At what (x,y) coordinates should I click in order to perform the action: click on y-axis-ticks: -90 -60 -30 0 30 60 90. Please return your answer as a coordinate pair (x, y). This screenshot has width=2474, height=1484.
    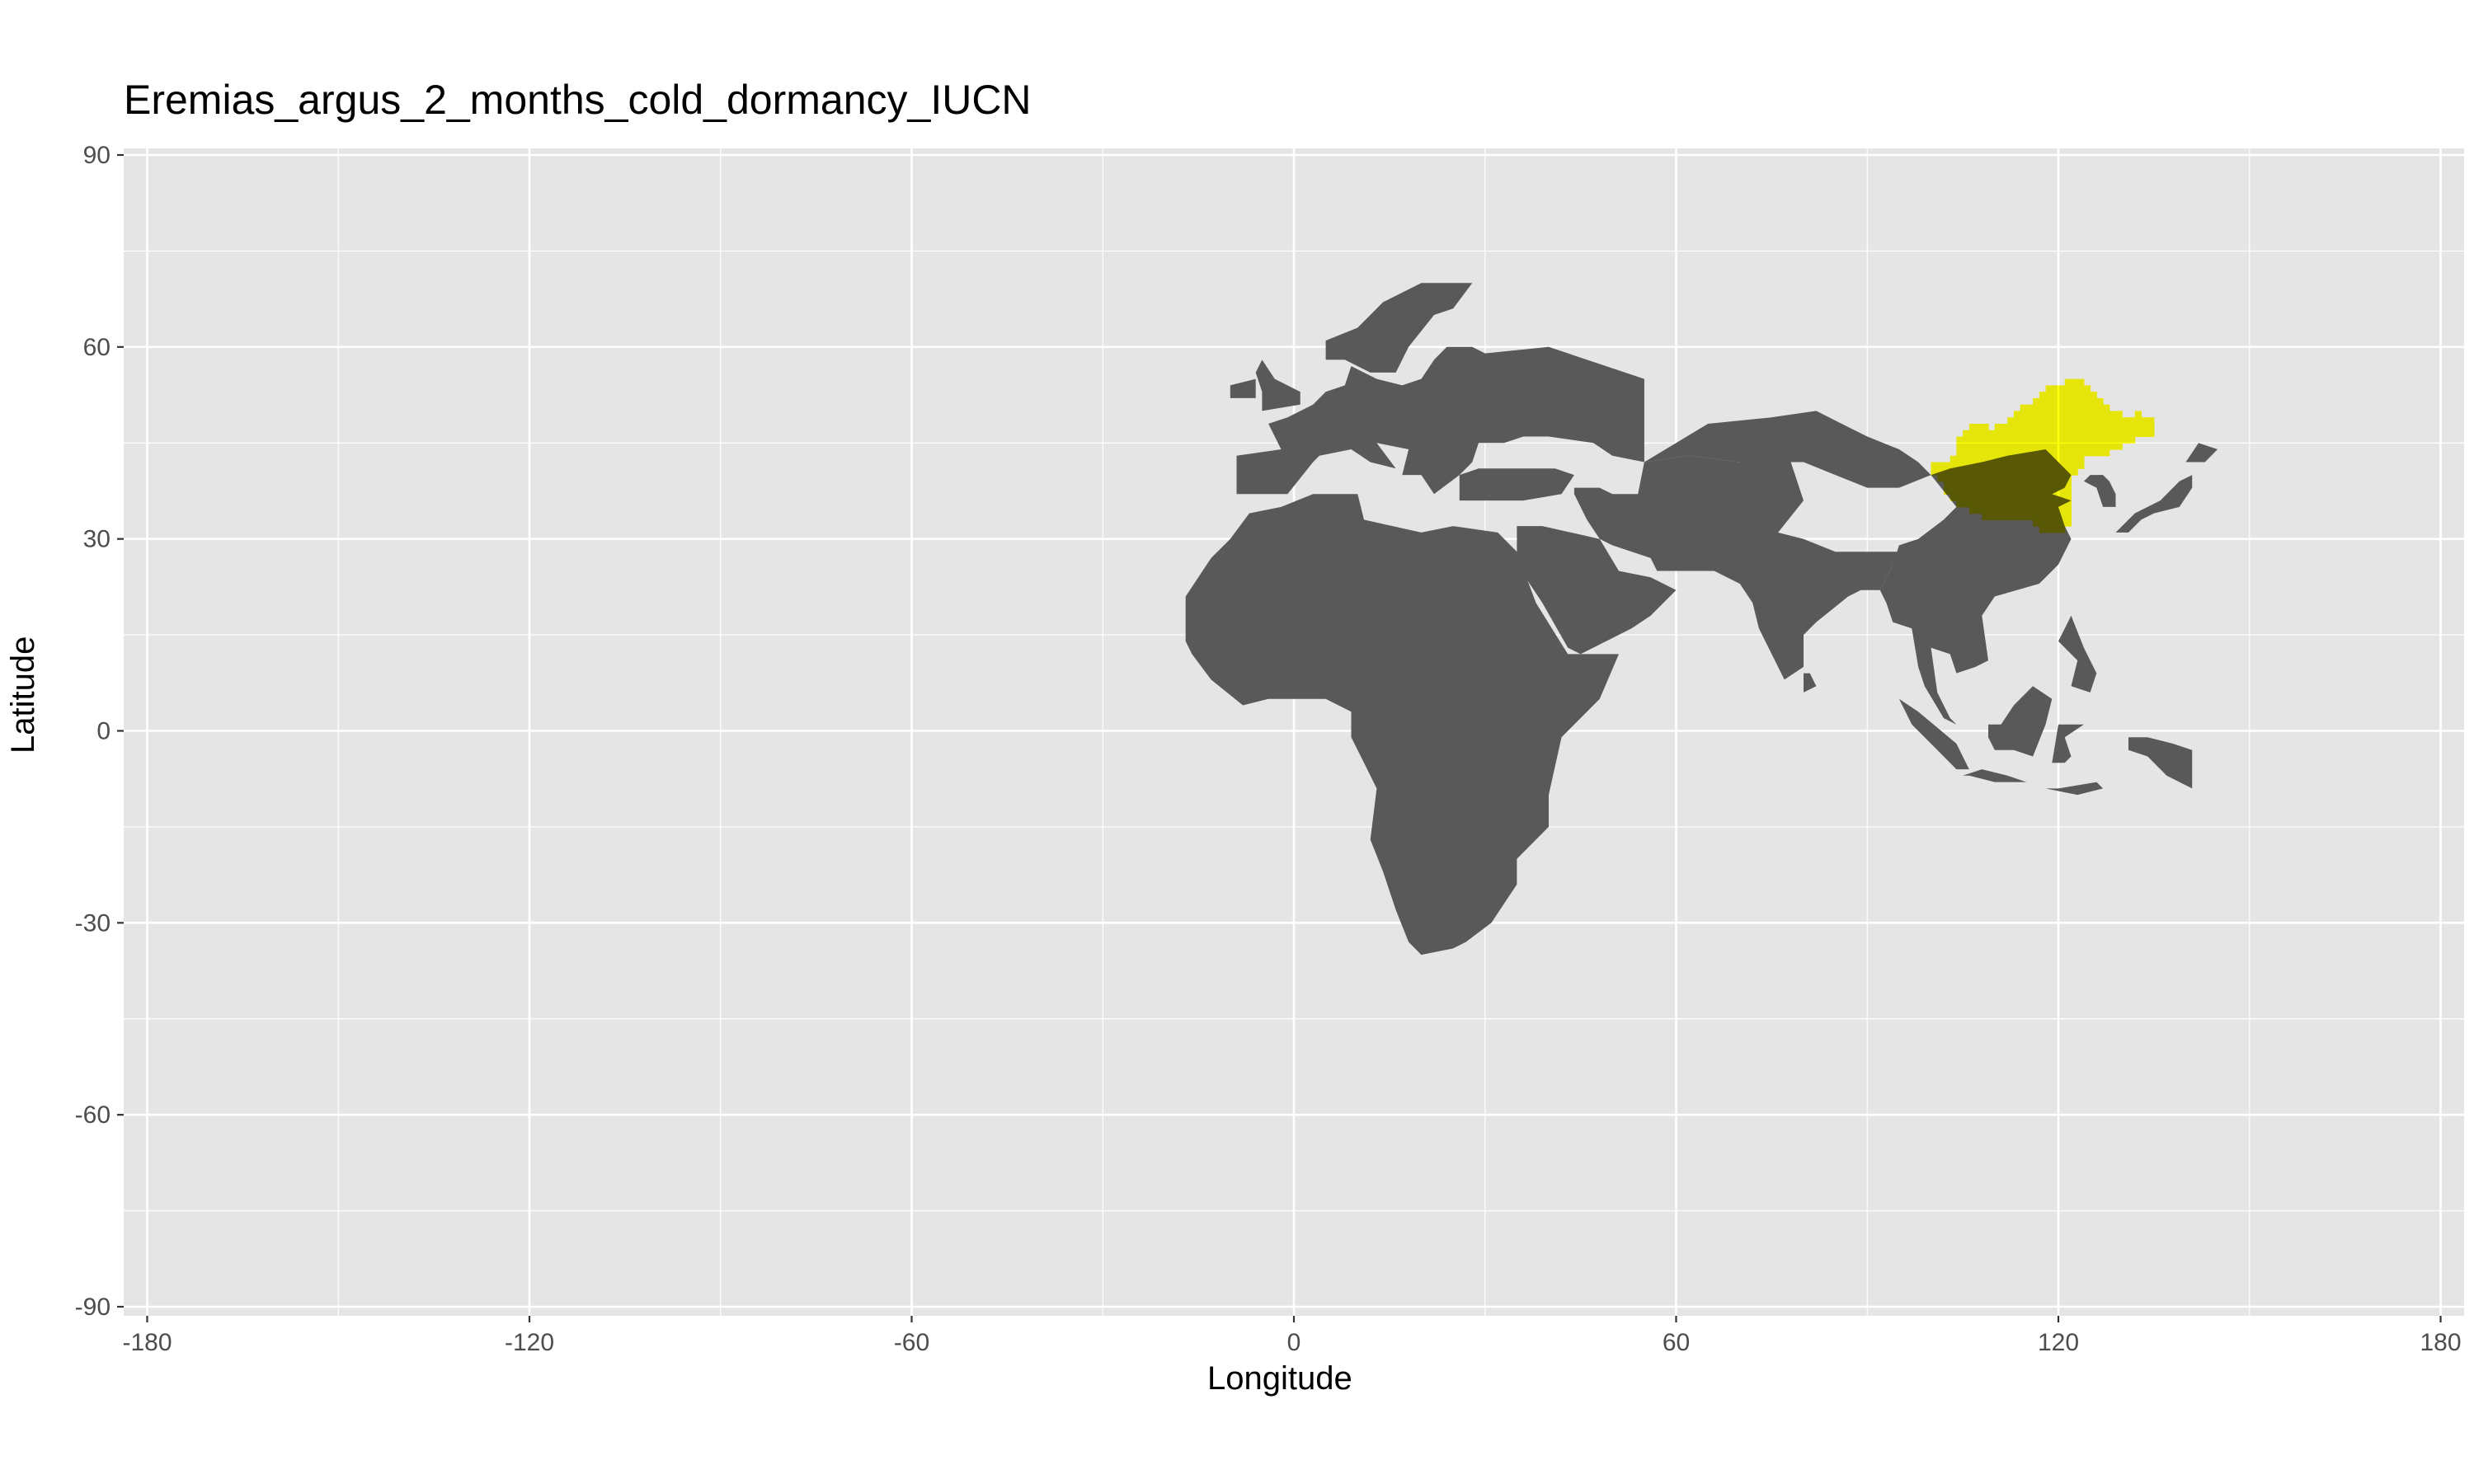
    Looking at the image, I should click on (99, 731).